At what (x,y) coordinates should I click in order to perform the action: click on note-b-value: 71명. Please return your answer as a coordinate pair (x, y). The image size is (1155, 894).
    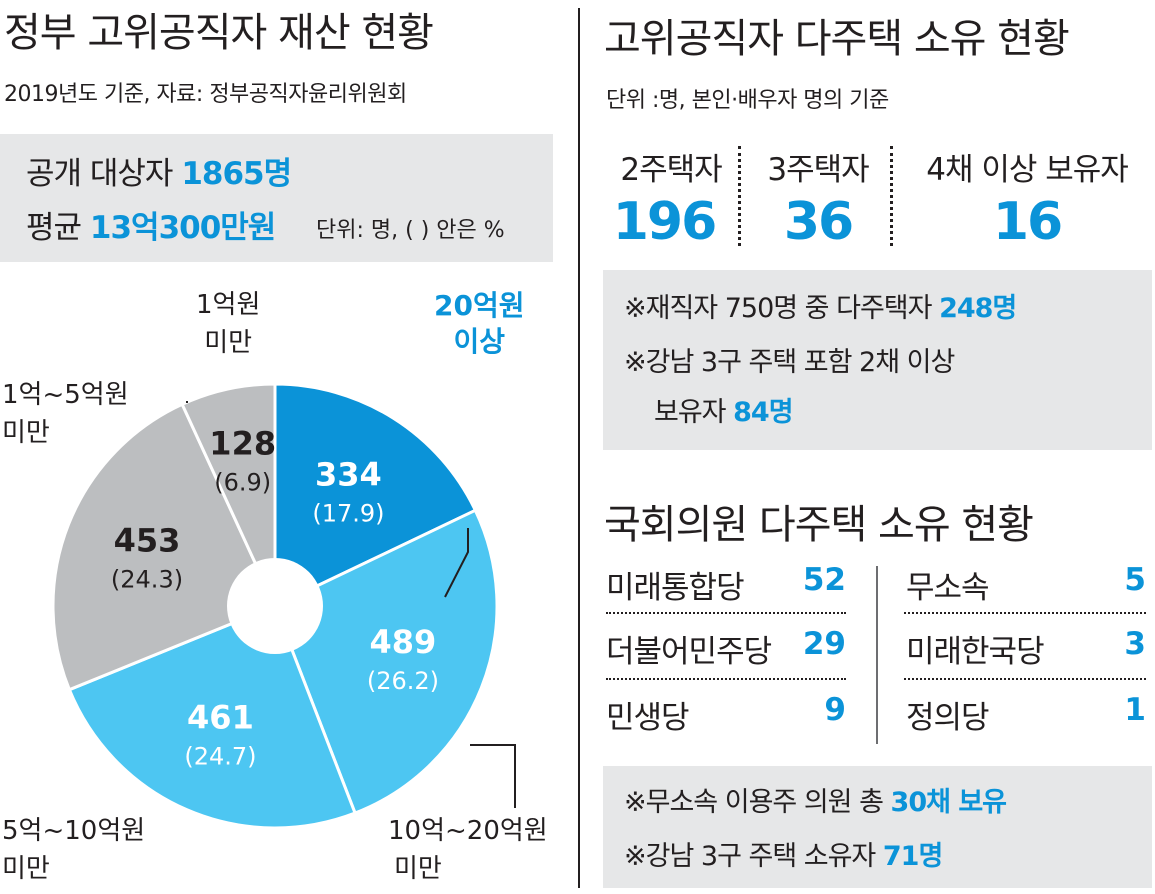
    Looking at the image, I should click on (912, 856).